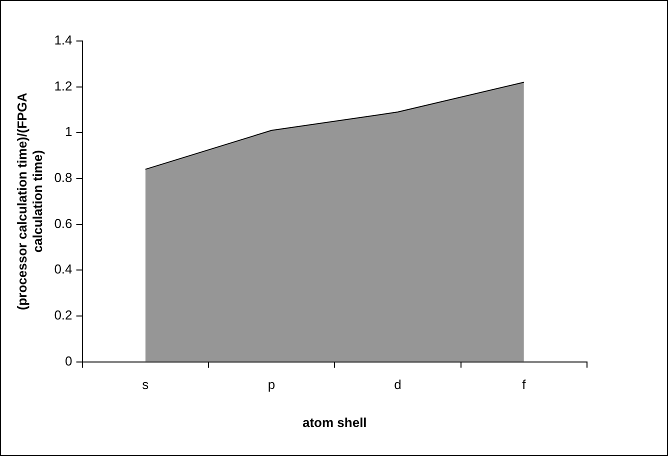 This screenshot has width=668, height=456. Describe the element at coordinates (146, 384) in the screenshot. I see `x-tick-label: s` at that location.